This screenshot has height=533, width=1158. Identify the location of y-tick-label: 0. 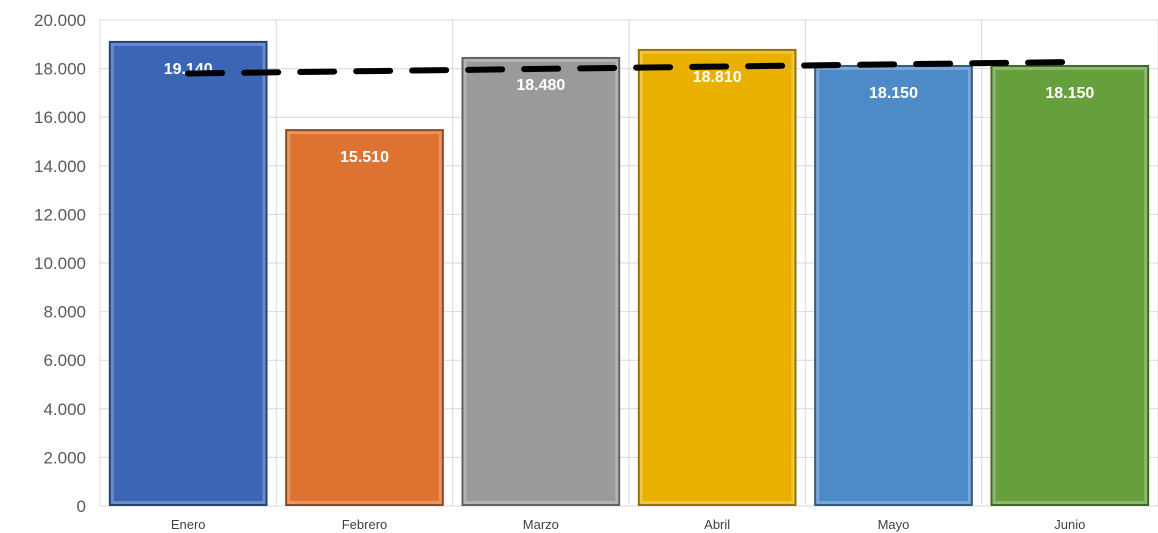
(81, 506).